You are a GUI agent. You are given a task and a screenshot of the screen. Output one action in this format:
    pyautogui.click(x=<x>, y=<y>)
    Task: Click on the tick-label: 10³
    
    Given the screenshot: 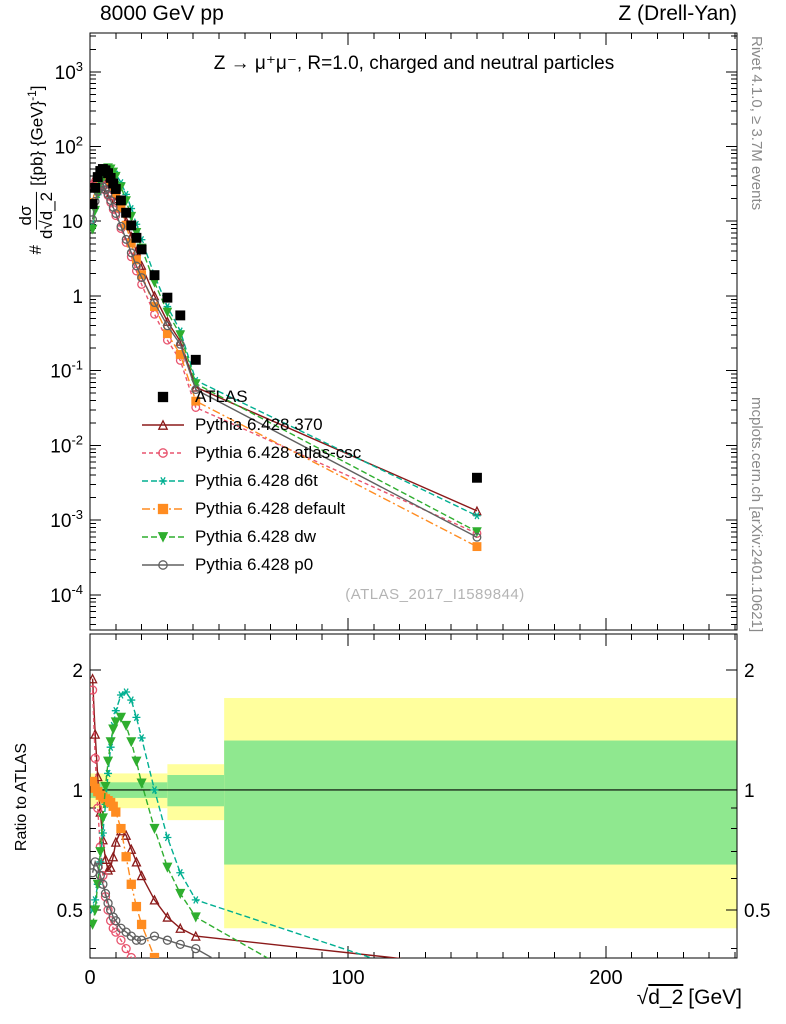 What is the action you would take?
    pyautogui.click(x=69, y=71)
    